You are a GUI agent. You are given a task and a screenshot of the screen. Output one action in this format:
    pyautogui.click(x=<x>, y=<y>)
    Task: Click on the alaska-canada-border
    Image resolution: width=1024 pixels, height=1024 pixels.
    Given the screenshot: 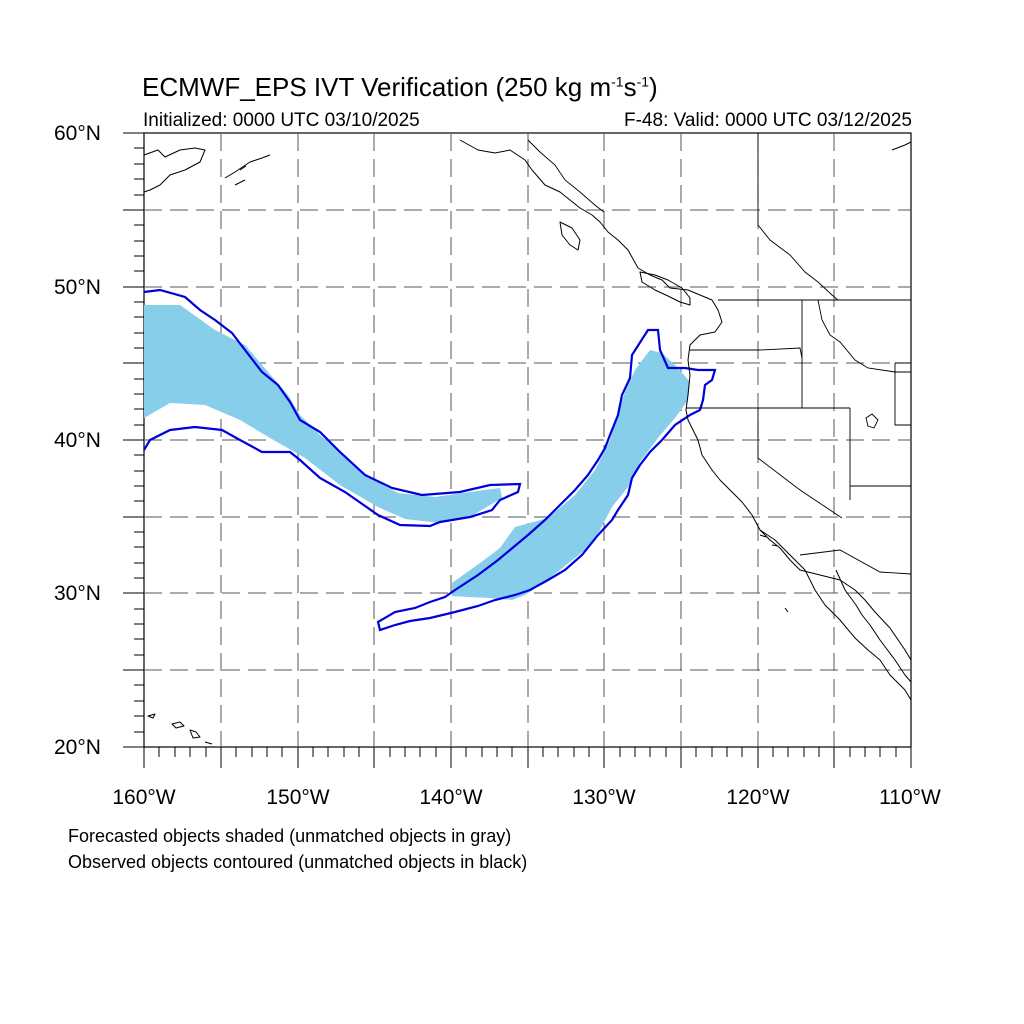 What is the action you would take?
    pyautogui.click(x=566, y=176)
    